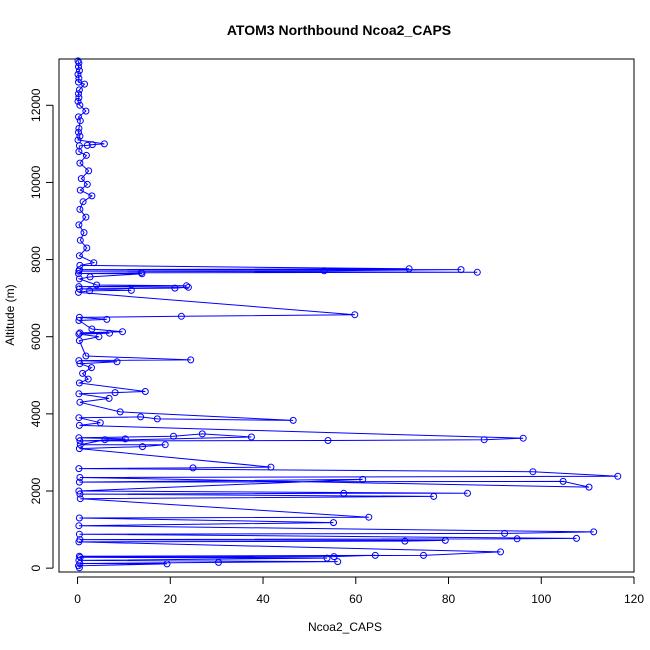 The height and width of the screenshot is (650, 650). I want to click on x-tick-label: 40, so click(263, 599).